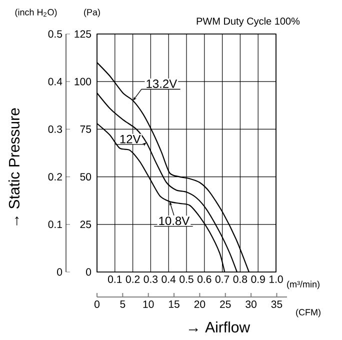  What do you see at coordinates (55, 129) in the screenshot?
I see `y-tick-label: 0.3` at bounding box center [55, 129].